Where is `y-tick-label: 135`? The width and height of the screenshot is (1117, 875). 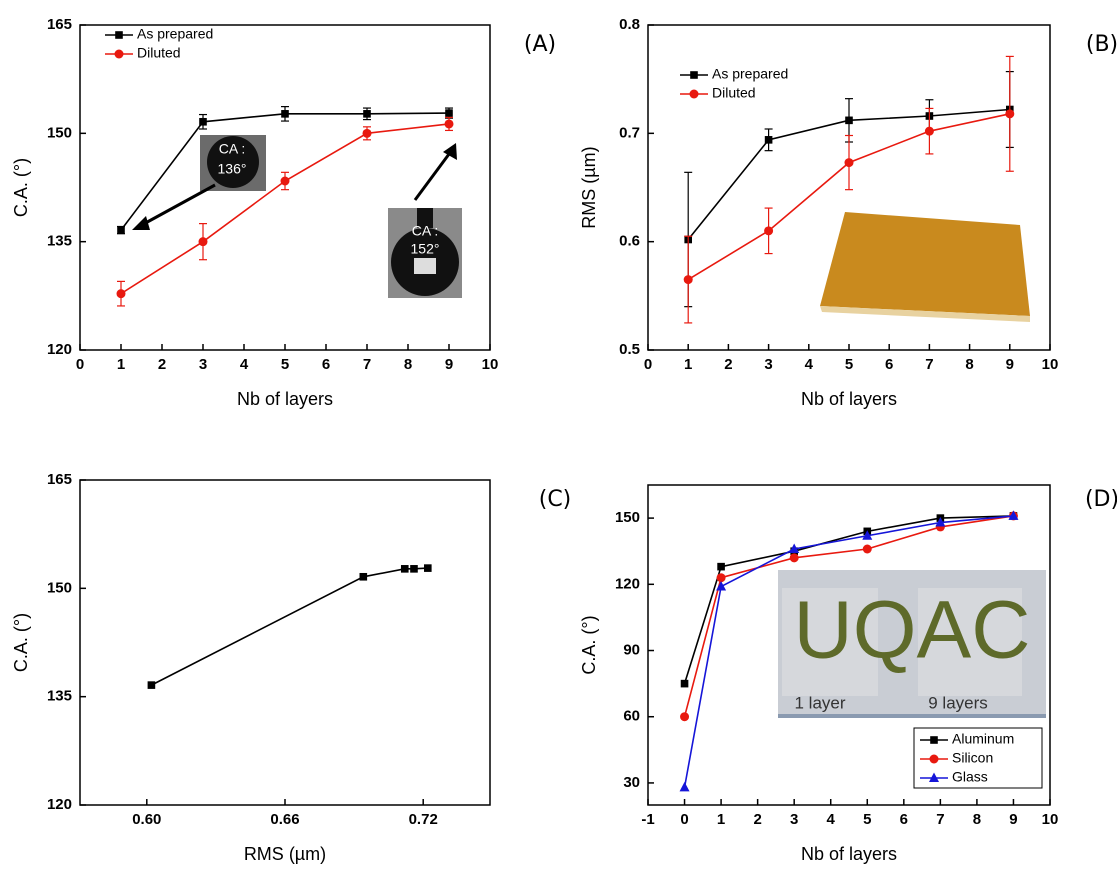
y-tick-label: 135 is located at coordinates (59, 241).